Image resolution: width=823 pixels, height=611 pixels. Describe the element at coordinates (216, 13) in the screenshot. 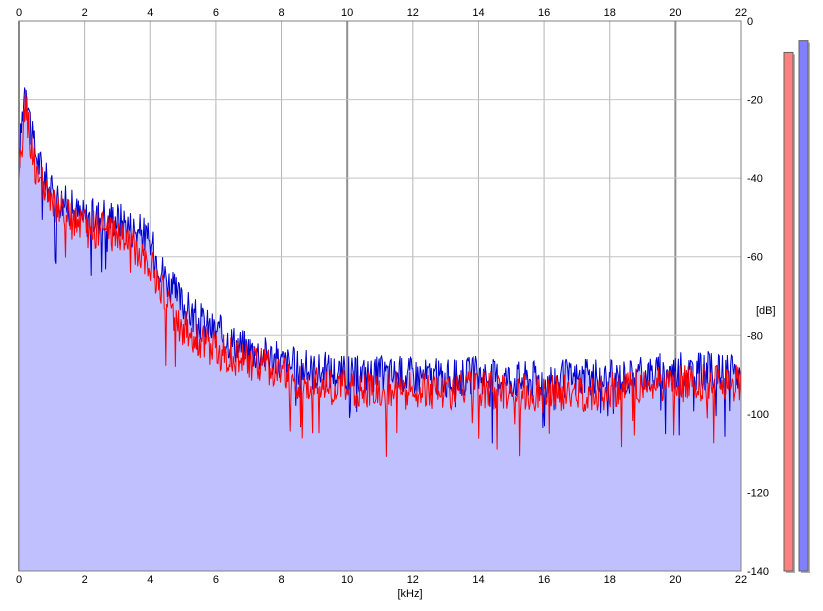

I see `x-tick-label-top: 6` at that location.